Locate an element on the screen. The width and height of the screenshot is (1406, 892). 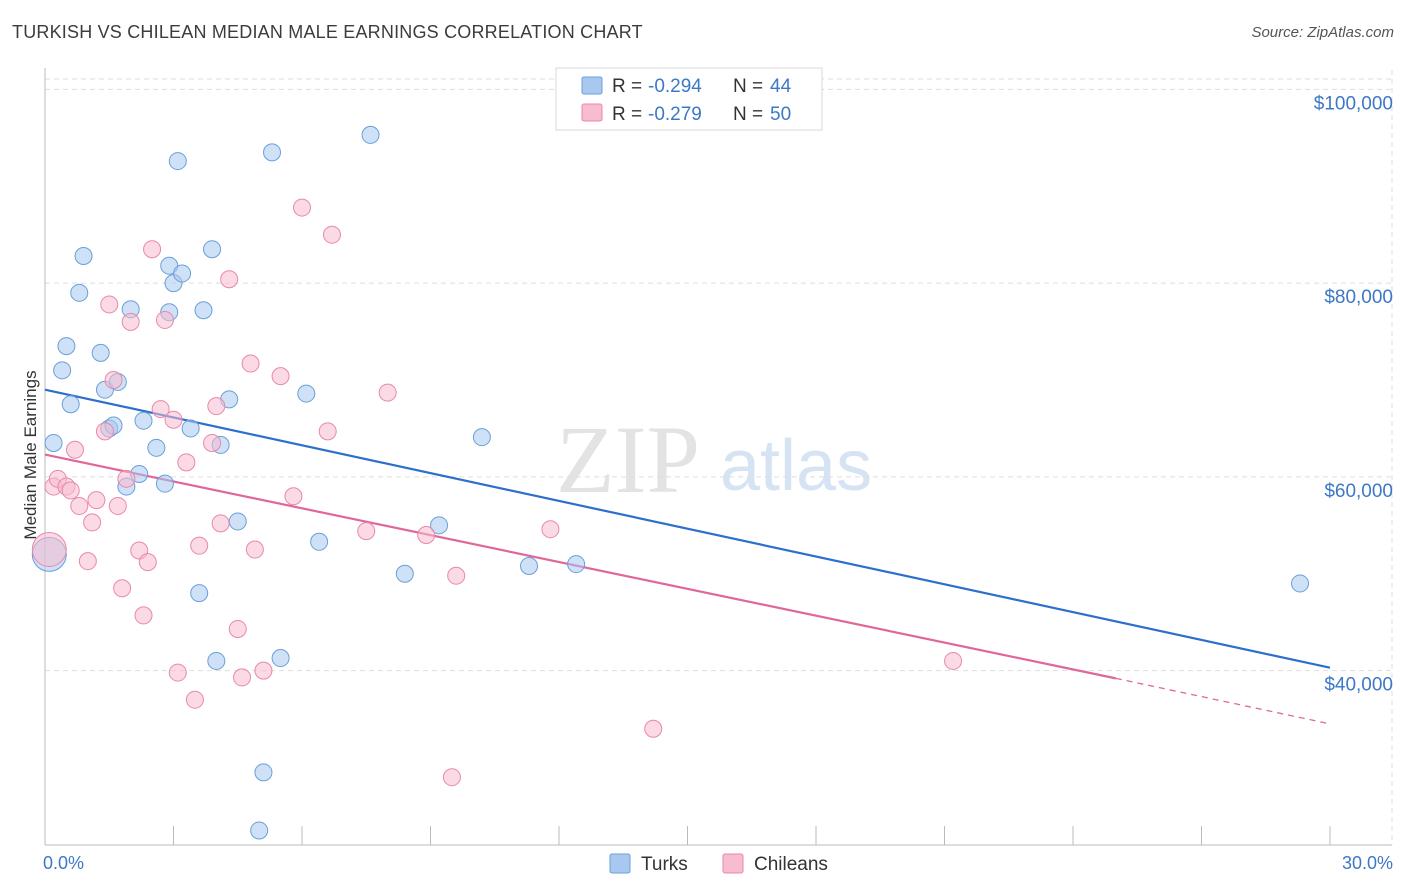
y-tick-label: $40,000 is located at coordinates (1358, 685).